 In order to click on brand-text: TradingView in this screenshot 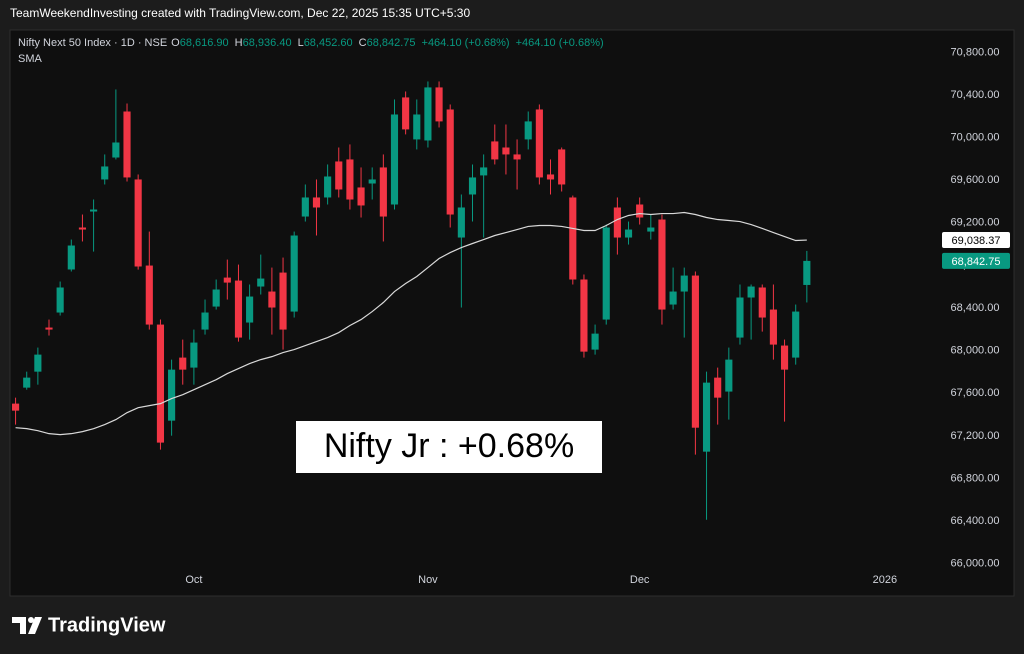, I will do `click(107, 625)`.